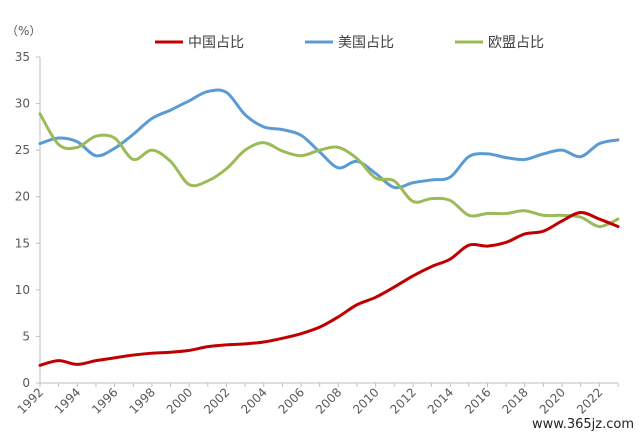 Image resolution: width=640 pixels, height=436 pixels. Describe the element at coordinates (26, 383) in the screenshot. I see `y-tick-label: 0` at that location.